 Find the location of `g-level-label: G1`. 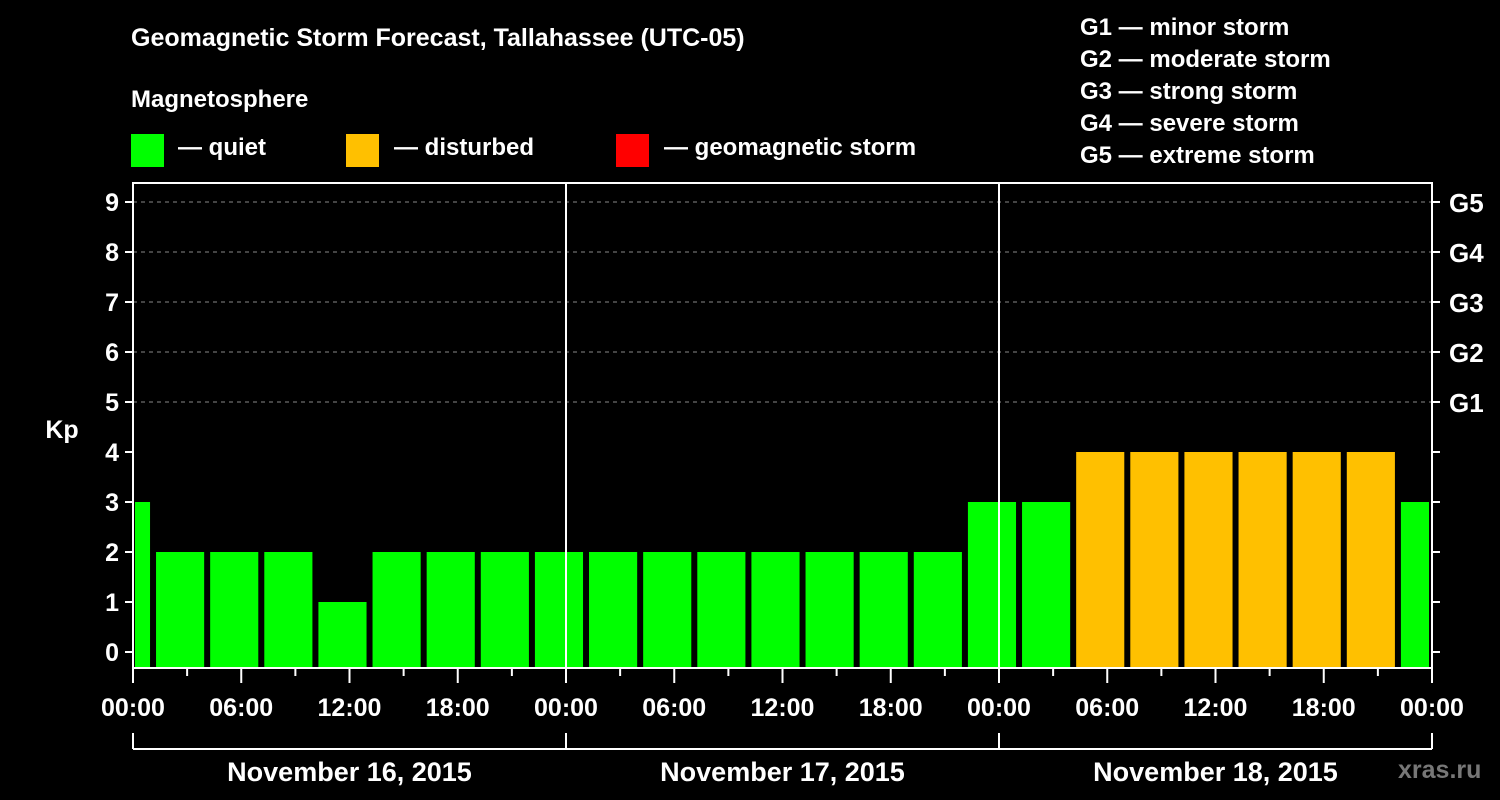

g-level-label: G1 is located at coordinates (1466, 403).